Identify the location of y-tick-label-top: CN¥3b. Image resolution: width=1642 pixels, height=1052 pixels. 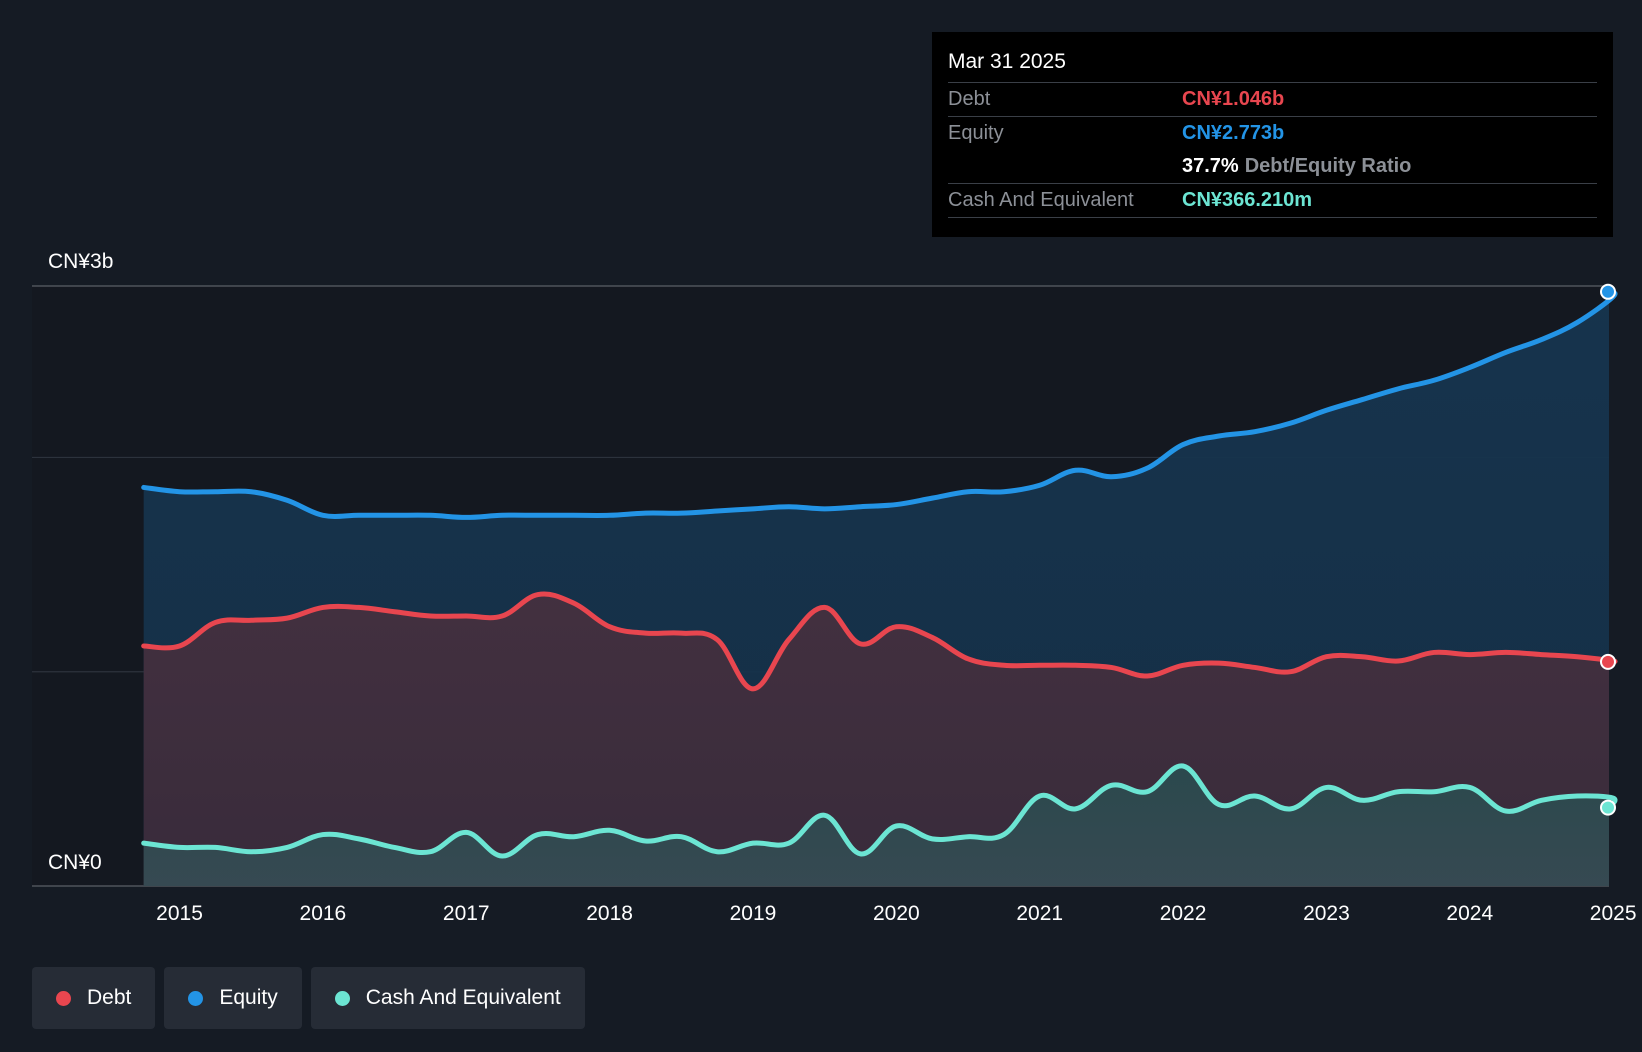
(80, 261).